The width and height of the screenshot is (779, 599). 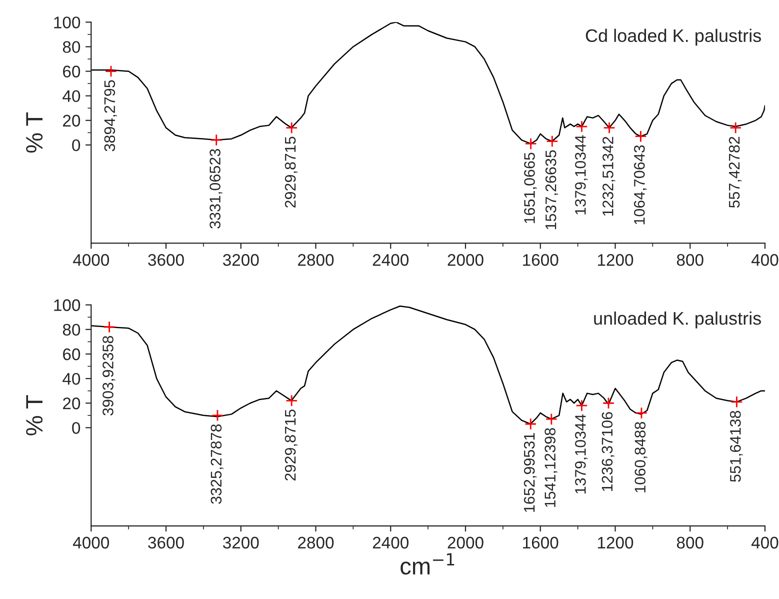 I want to click on annotation: 3331,06523, so click(x=216, y=189).